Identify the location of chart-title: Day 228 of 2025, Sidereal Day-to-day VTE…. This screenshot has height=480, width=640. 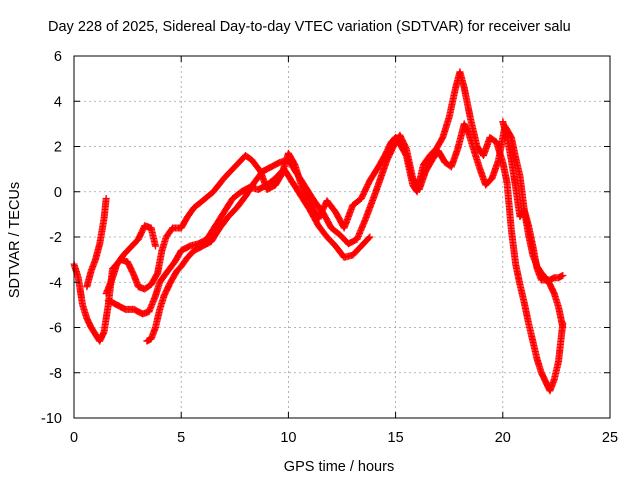
(309, 27).